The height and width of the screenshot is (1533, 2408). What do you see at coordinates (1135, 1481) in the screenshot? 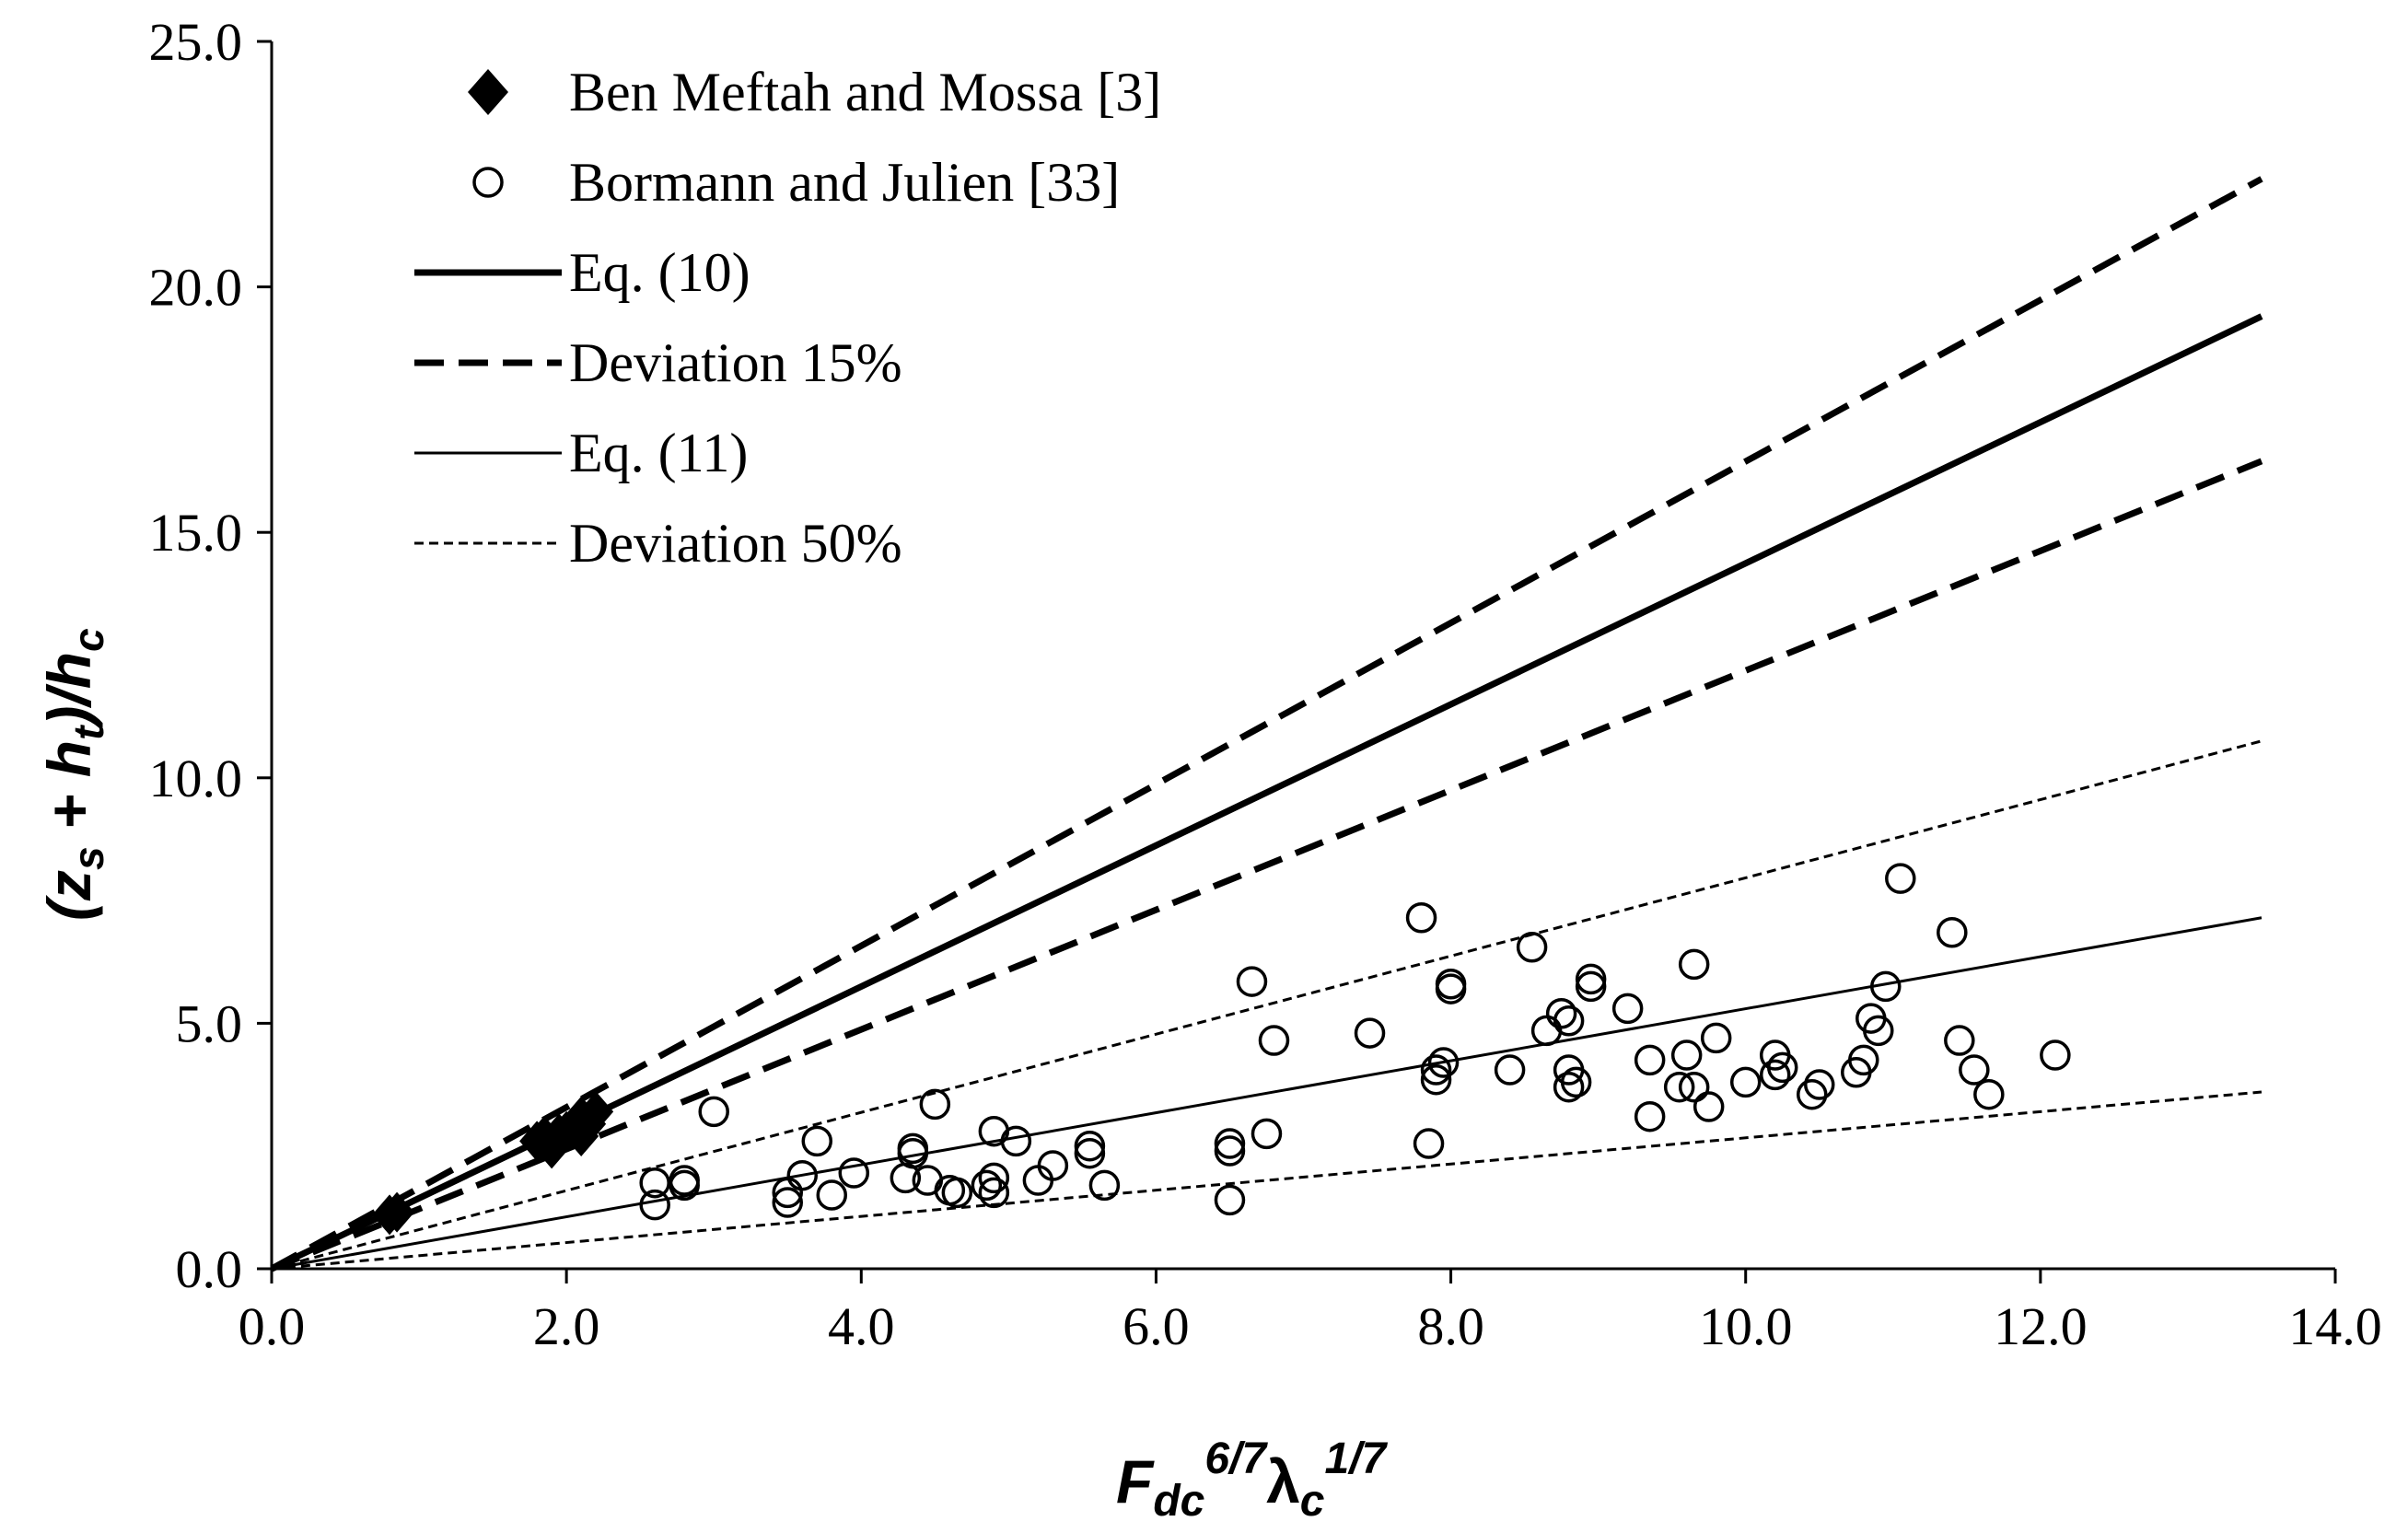
I see `x-title-base: F` at bounding box center [1135, 1481].